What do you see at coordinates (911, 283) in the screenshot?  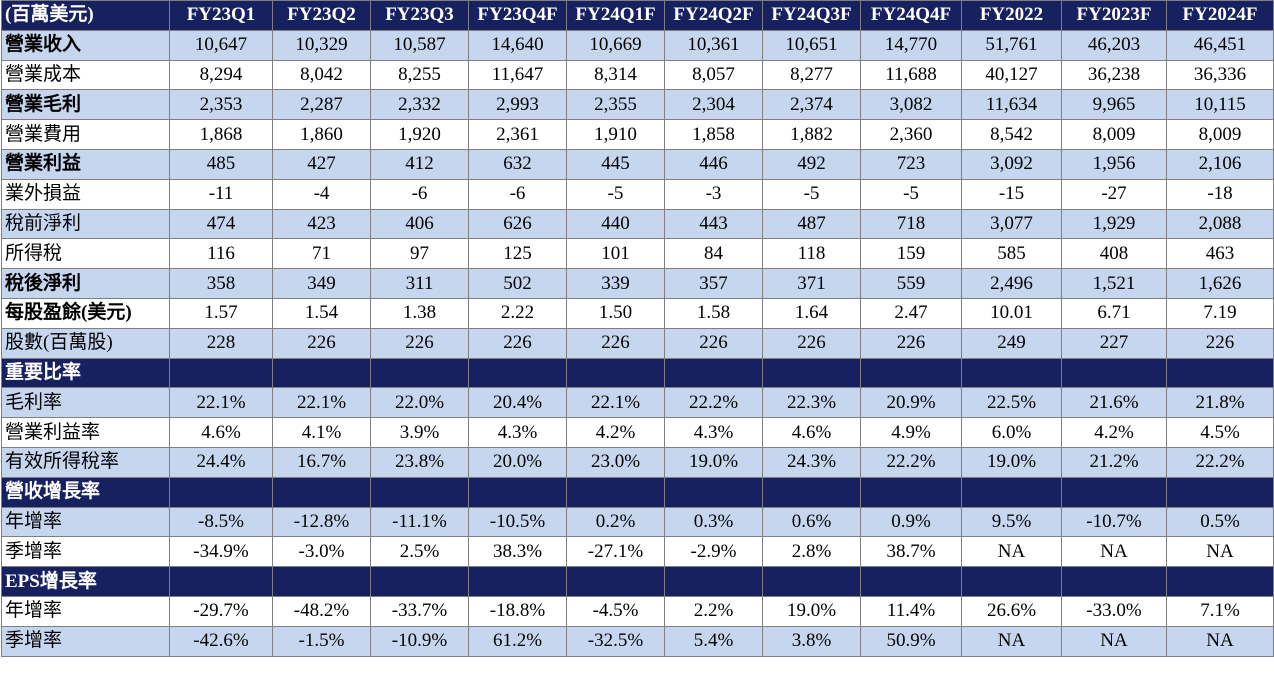 I see `value-cell: 559` at bounding box center [911, 283].